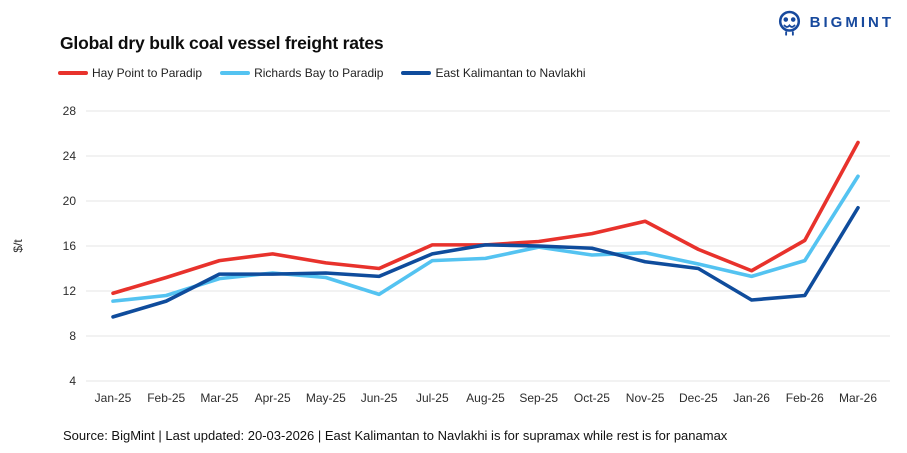 This screenshot has height=453, width=907. I want to click on bigmint-logo-text: BIGMINT, so click(851, 22).